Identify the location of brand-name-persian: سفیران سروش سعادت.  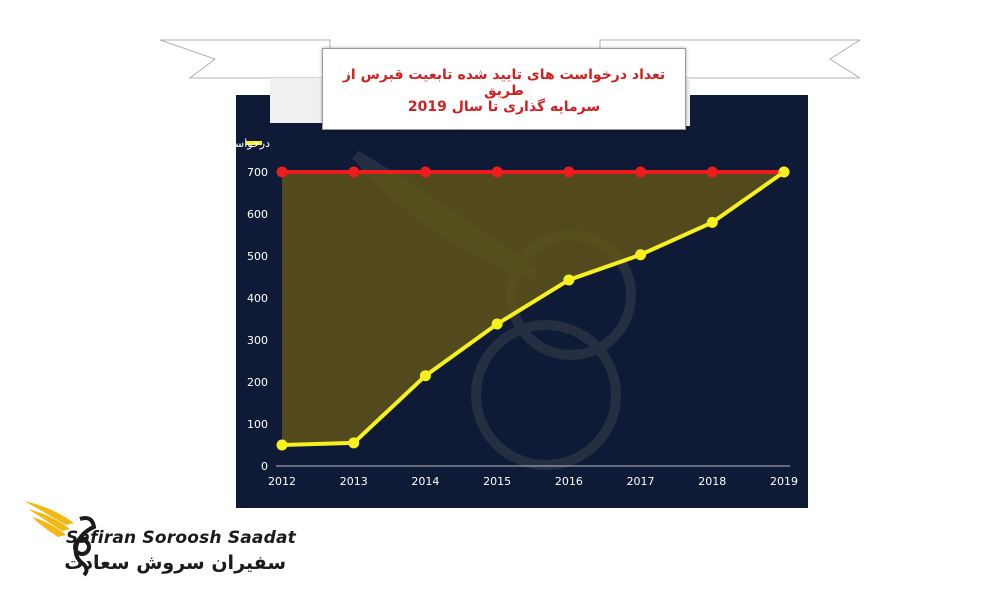
(175, 563).